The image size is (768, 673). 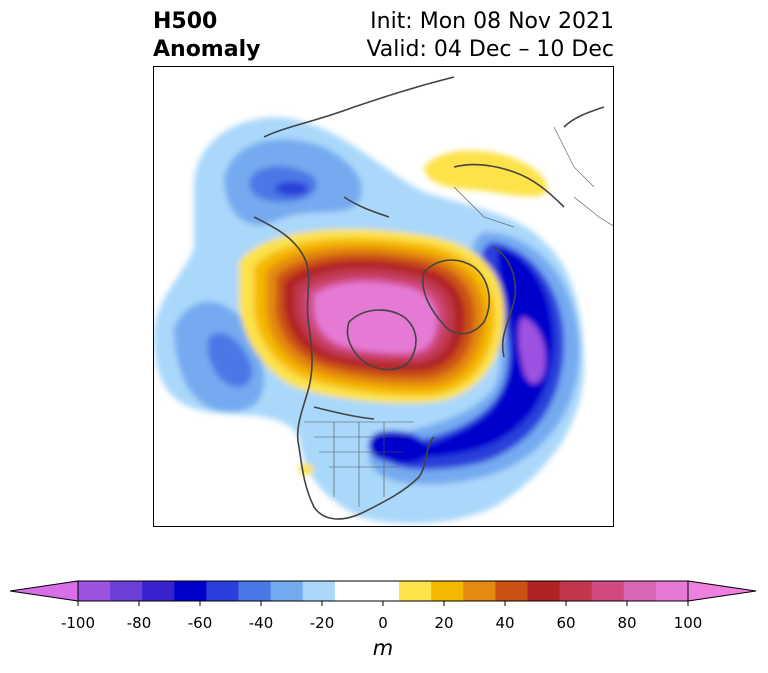 What do you see at coordinates (261, 623) in the screenshot?
I see `colorbar-tick-label: -40` at bounding box center [261, 623].